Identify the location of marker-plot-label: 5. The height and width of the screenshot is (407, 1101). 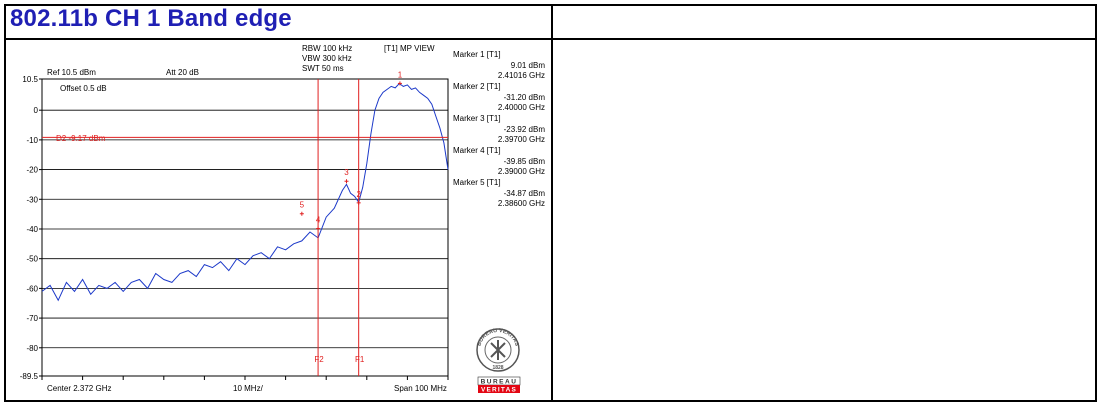
(302, 205).